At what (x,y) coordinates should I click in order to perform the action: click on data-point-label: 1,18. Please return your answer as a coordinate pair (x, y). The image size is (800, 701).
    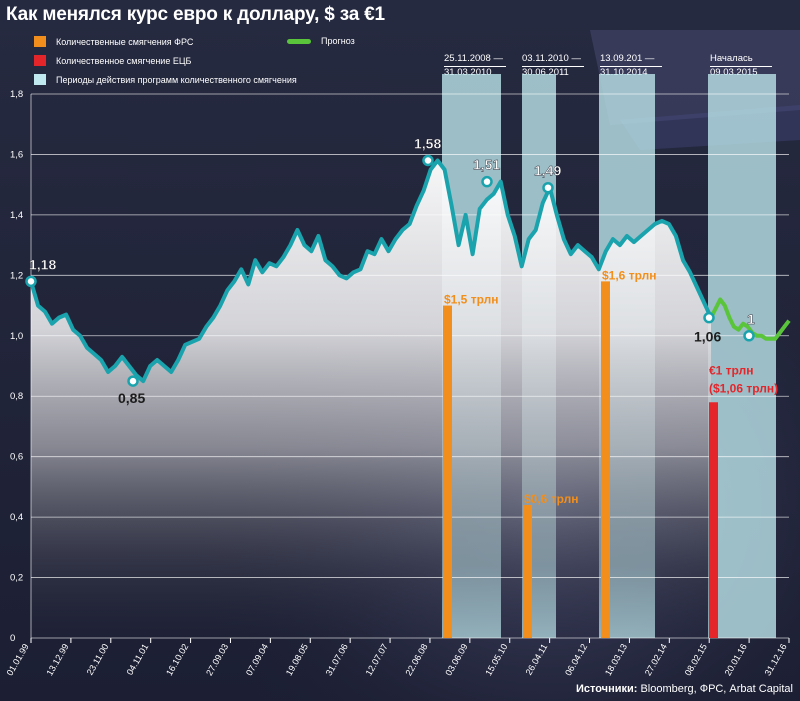
    Looking at the image, I should click on (42, 264).